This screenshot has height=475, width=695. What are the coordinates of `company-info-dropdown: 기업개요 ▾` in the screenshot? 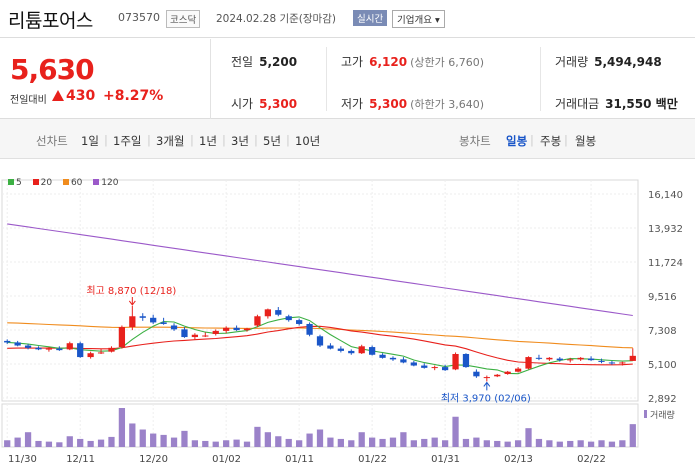 It's located at (418, 19).